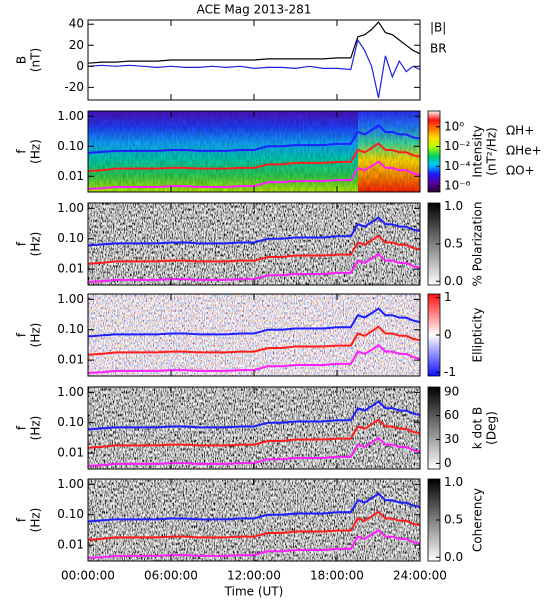 Image resolution: width=550 pixels, height=600 pixels. Describe the element at coordinates (88, 576) in the screenshot. I see `x-tick-label: 00:00:00` at that location.